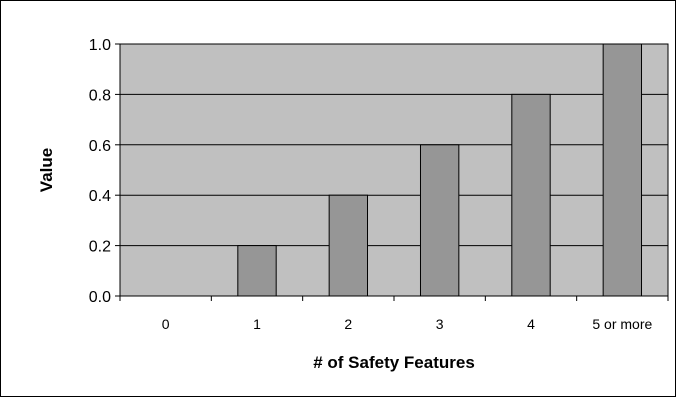 This screenshot has width=676, height=397. I want to click on y-axis: 0.0 0.2 0.4 0.6 0.8 1.0, so click(105, 171).